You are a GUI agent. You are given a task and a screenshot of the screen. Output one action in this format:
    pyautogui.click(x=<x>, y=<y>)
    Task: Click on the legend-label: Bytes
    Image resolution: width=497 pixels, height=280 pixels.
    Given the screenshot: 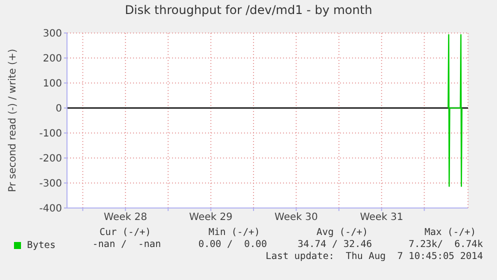 What is the action you would take?
    pyautogui.click(x=41, y=245)
    